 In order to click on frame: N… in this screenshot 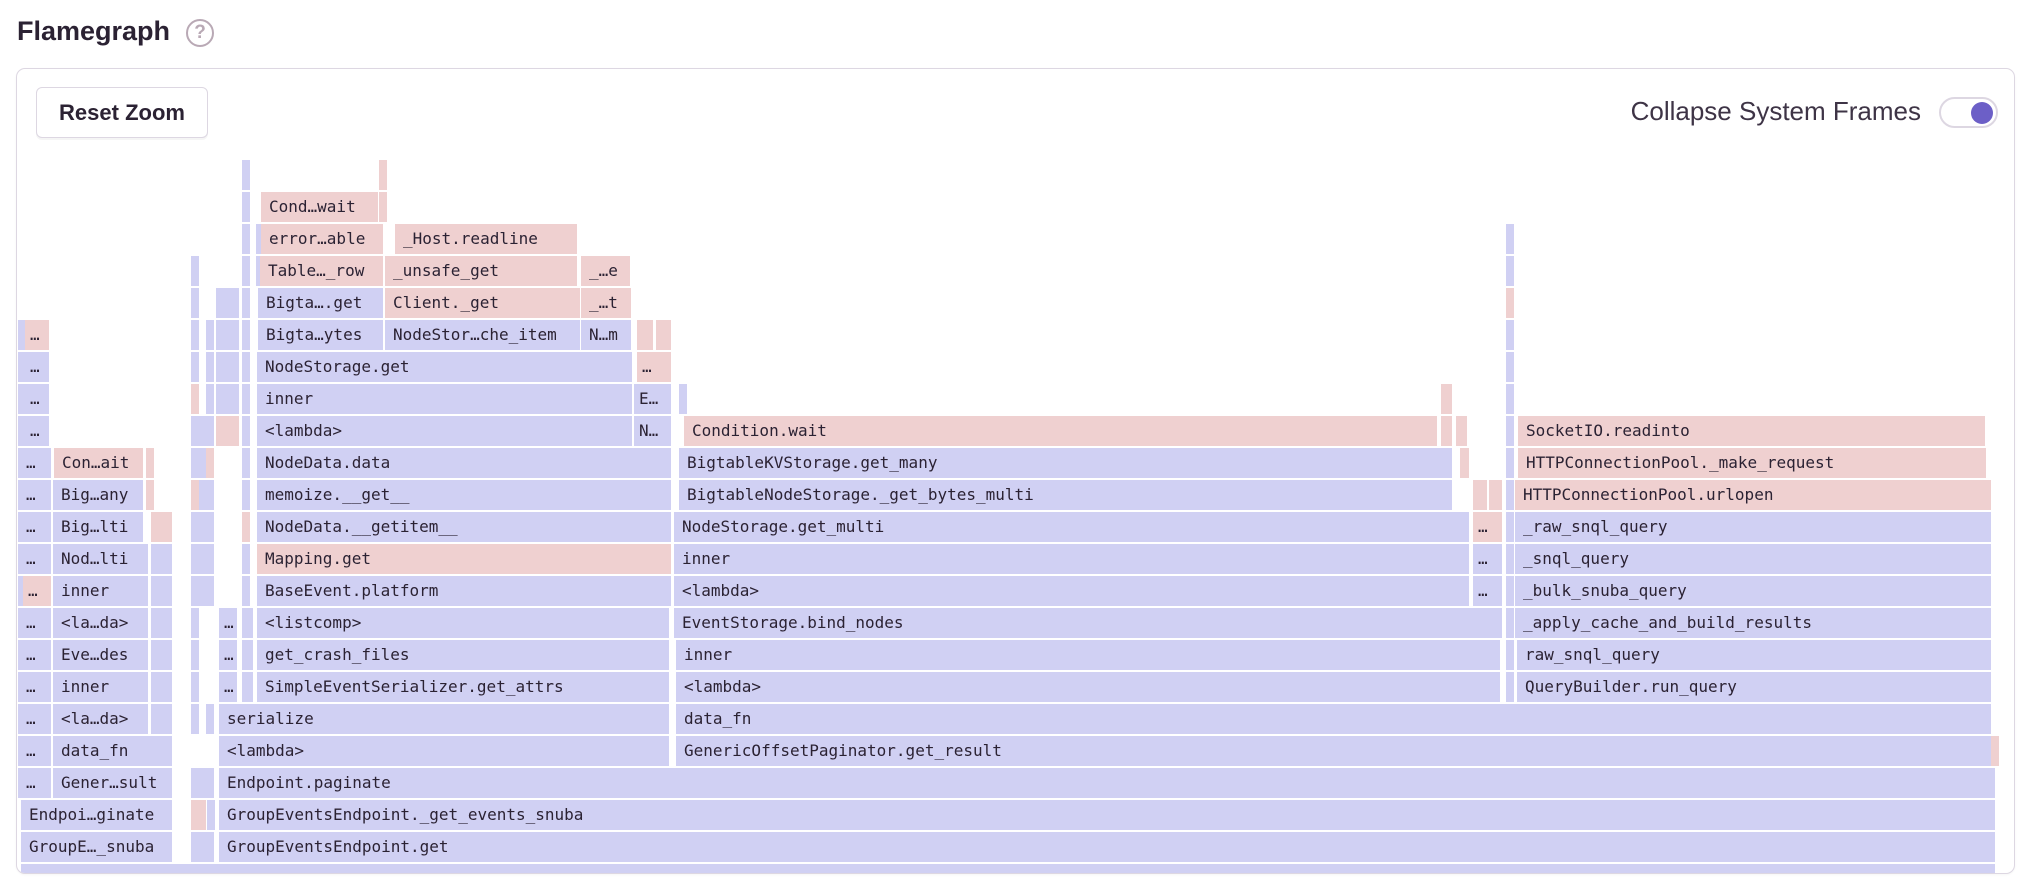, I will do `click(652, 431)`.